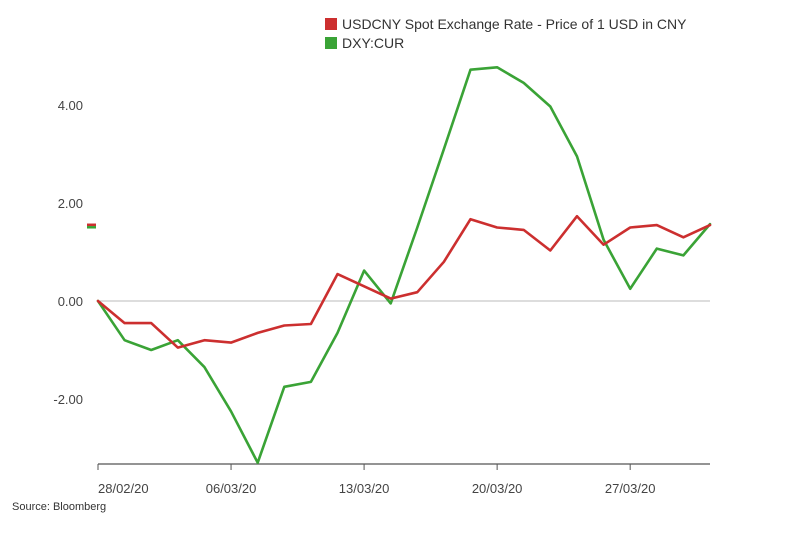  What do you see at coordinates (364, 488) in the screenshot?
I see `x-tick-label: 13/03/20` at bounding box center [364, 488].